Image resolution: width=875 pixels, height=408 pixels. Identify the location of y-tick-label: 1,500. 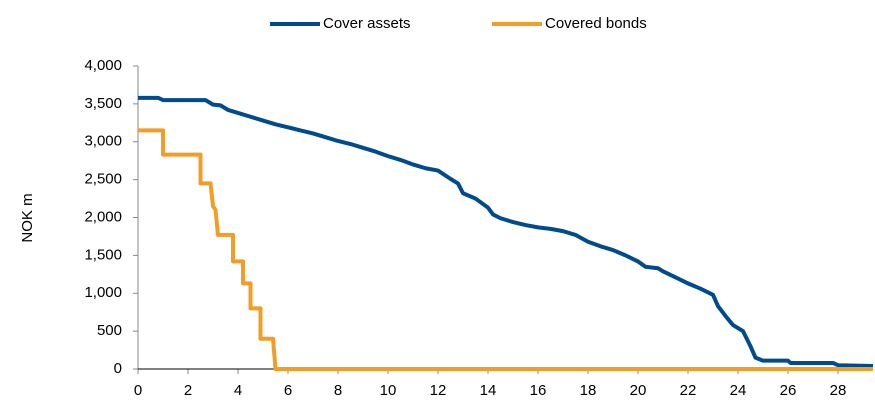
(103, 254).